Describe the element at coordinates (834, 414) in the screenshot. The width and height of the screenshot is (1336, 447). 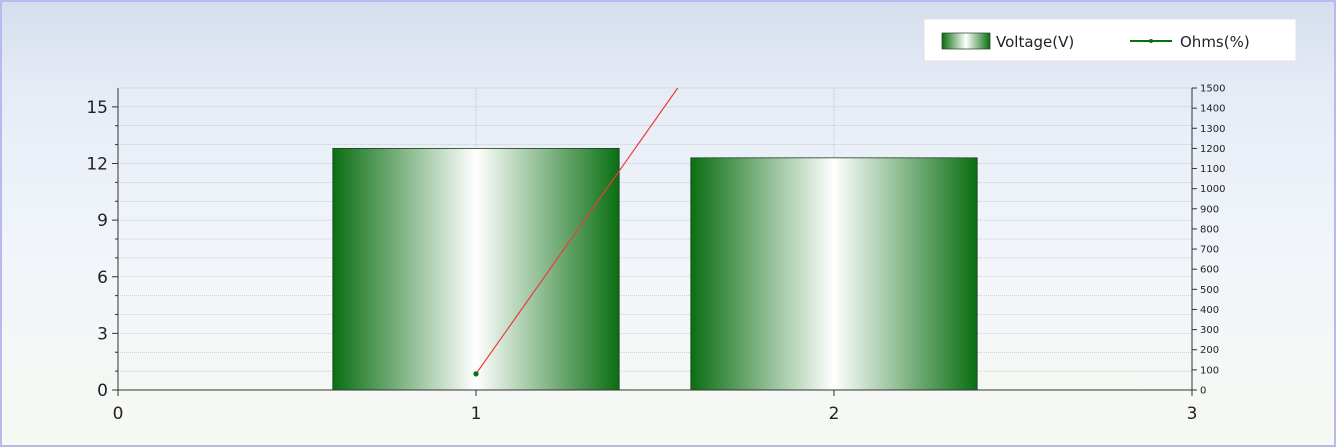
I see `x-tick-label: 2` at that location.